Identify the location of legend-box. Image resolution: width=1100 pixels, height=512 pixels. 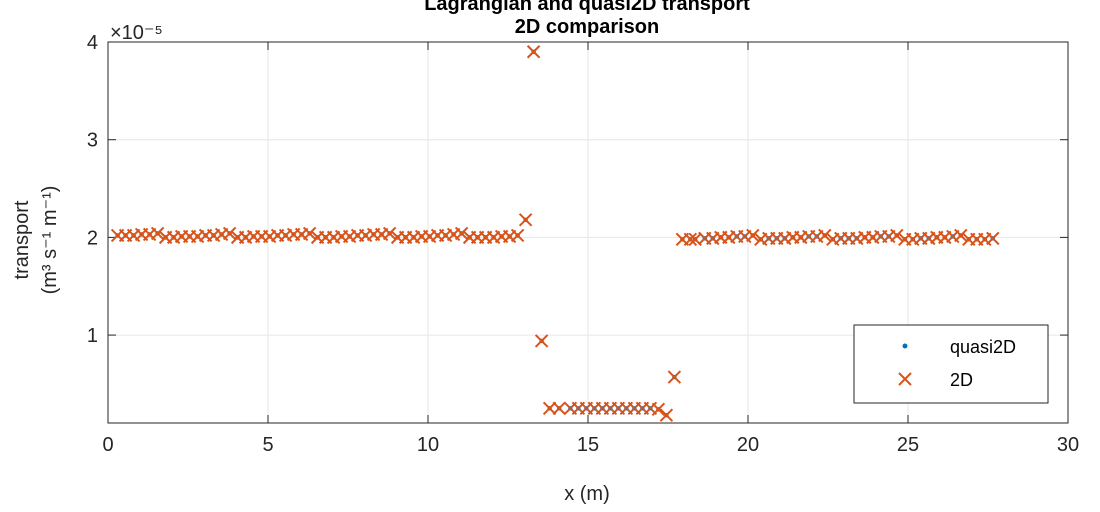
(951, 364).